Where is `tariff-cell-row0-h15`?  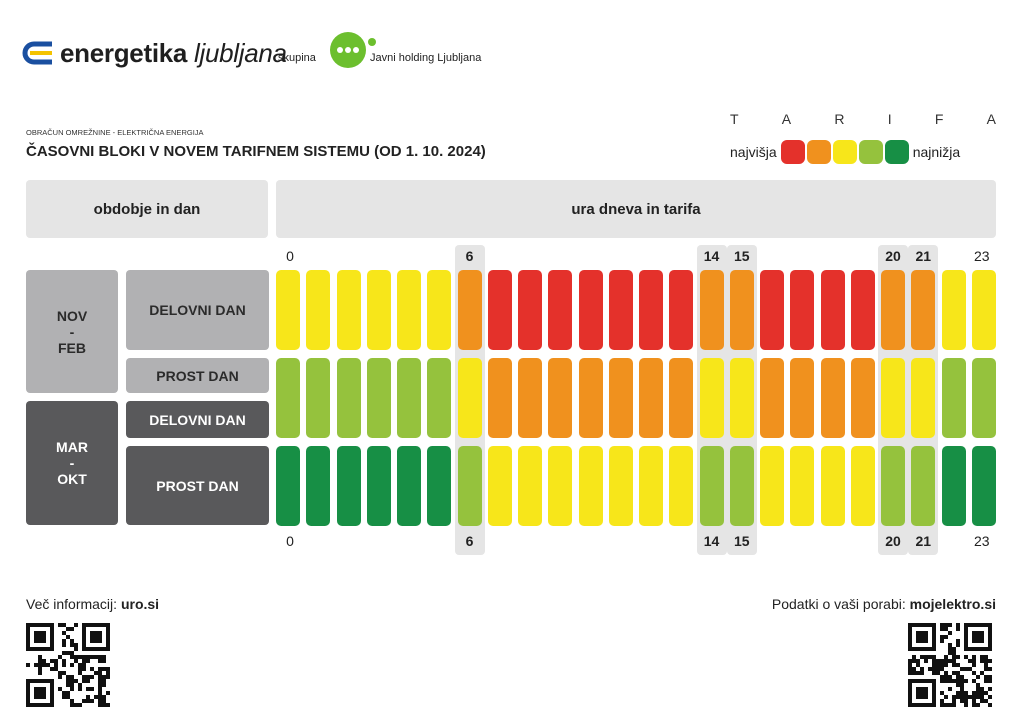
tariff-cell-row0-h15 is located at coordinates (741, 310).